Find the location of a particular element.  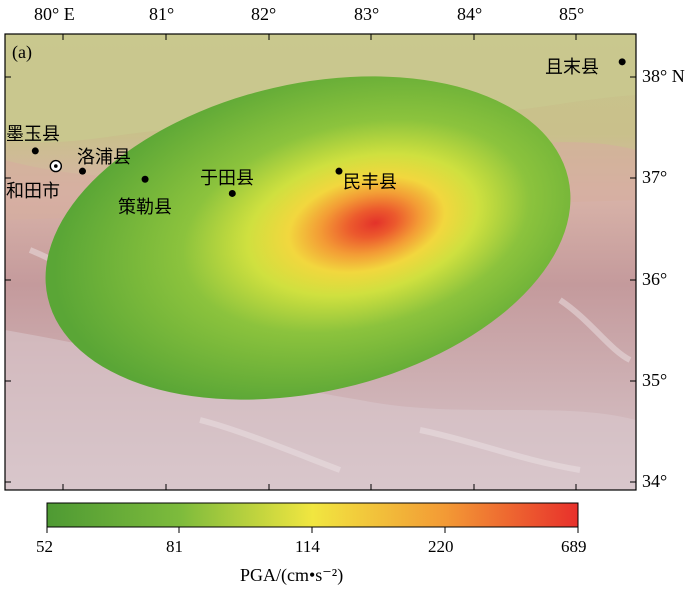

x-tick-label-85: 85° is located at coordinates (572, 14).